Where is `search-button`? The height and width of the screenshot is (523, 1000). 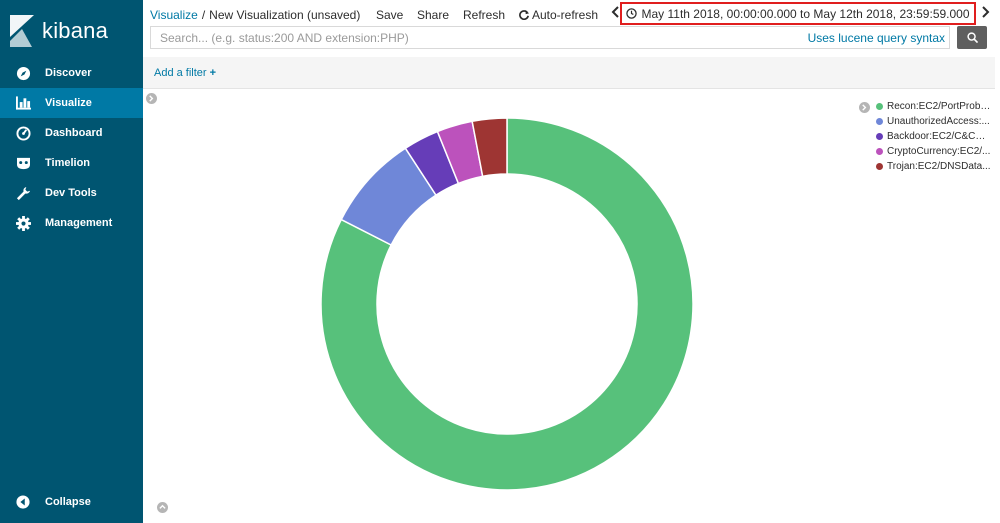 search-button is located at coordinates (972, 37).